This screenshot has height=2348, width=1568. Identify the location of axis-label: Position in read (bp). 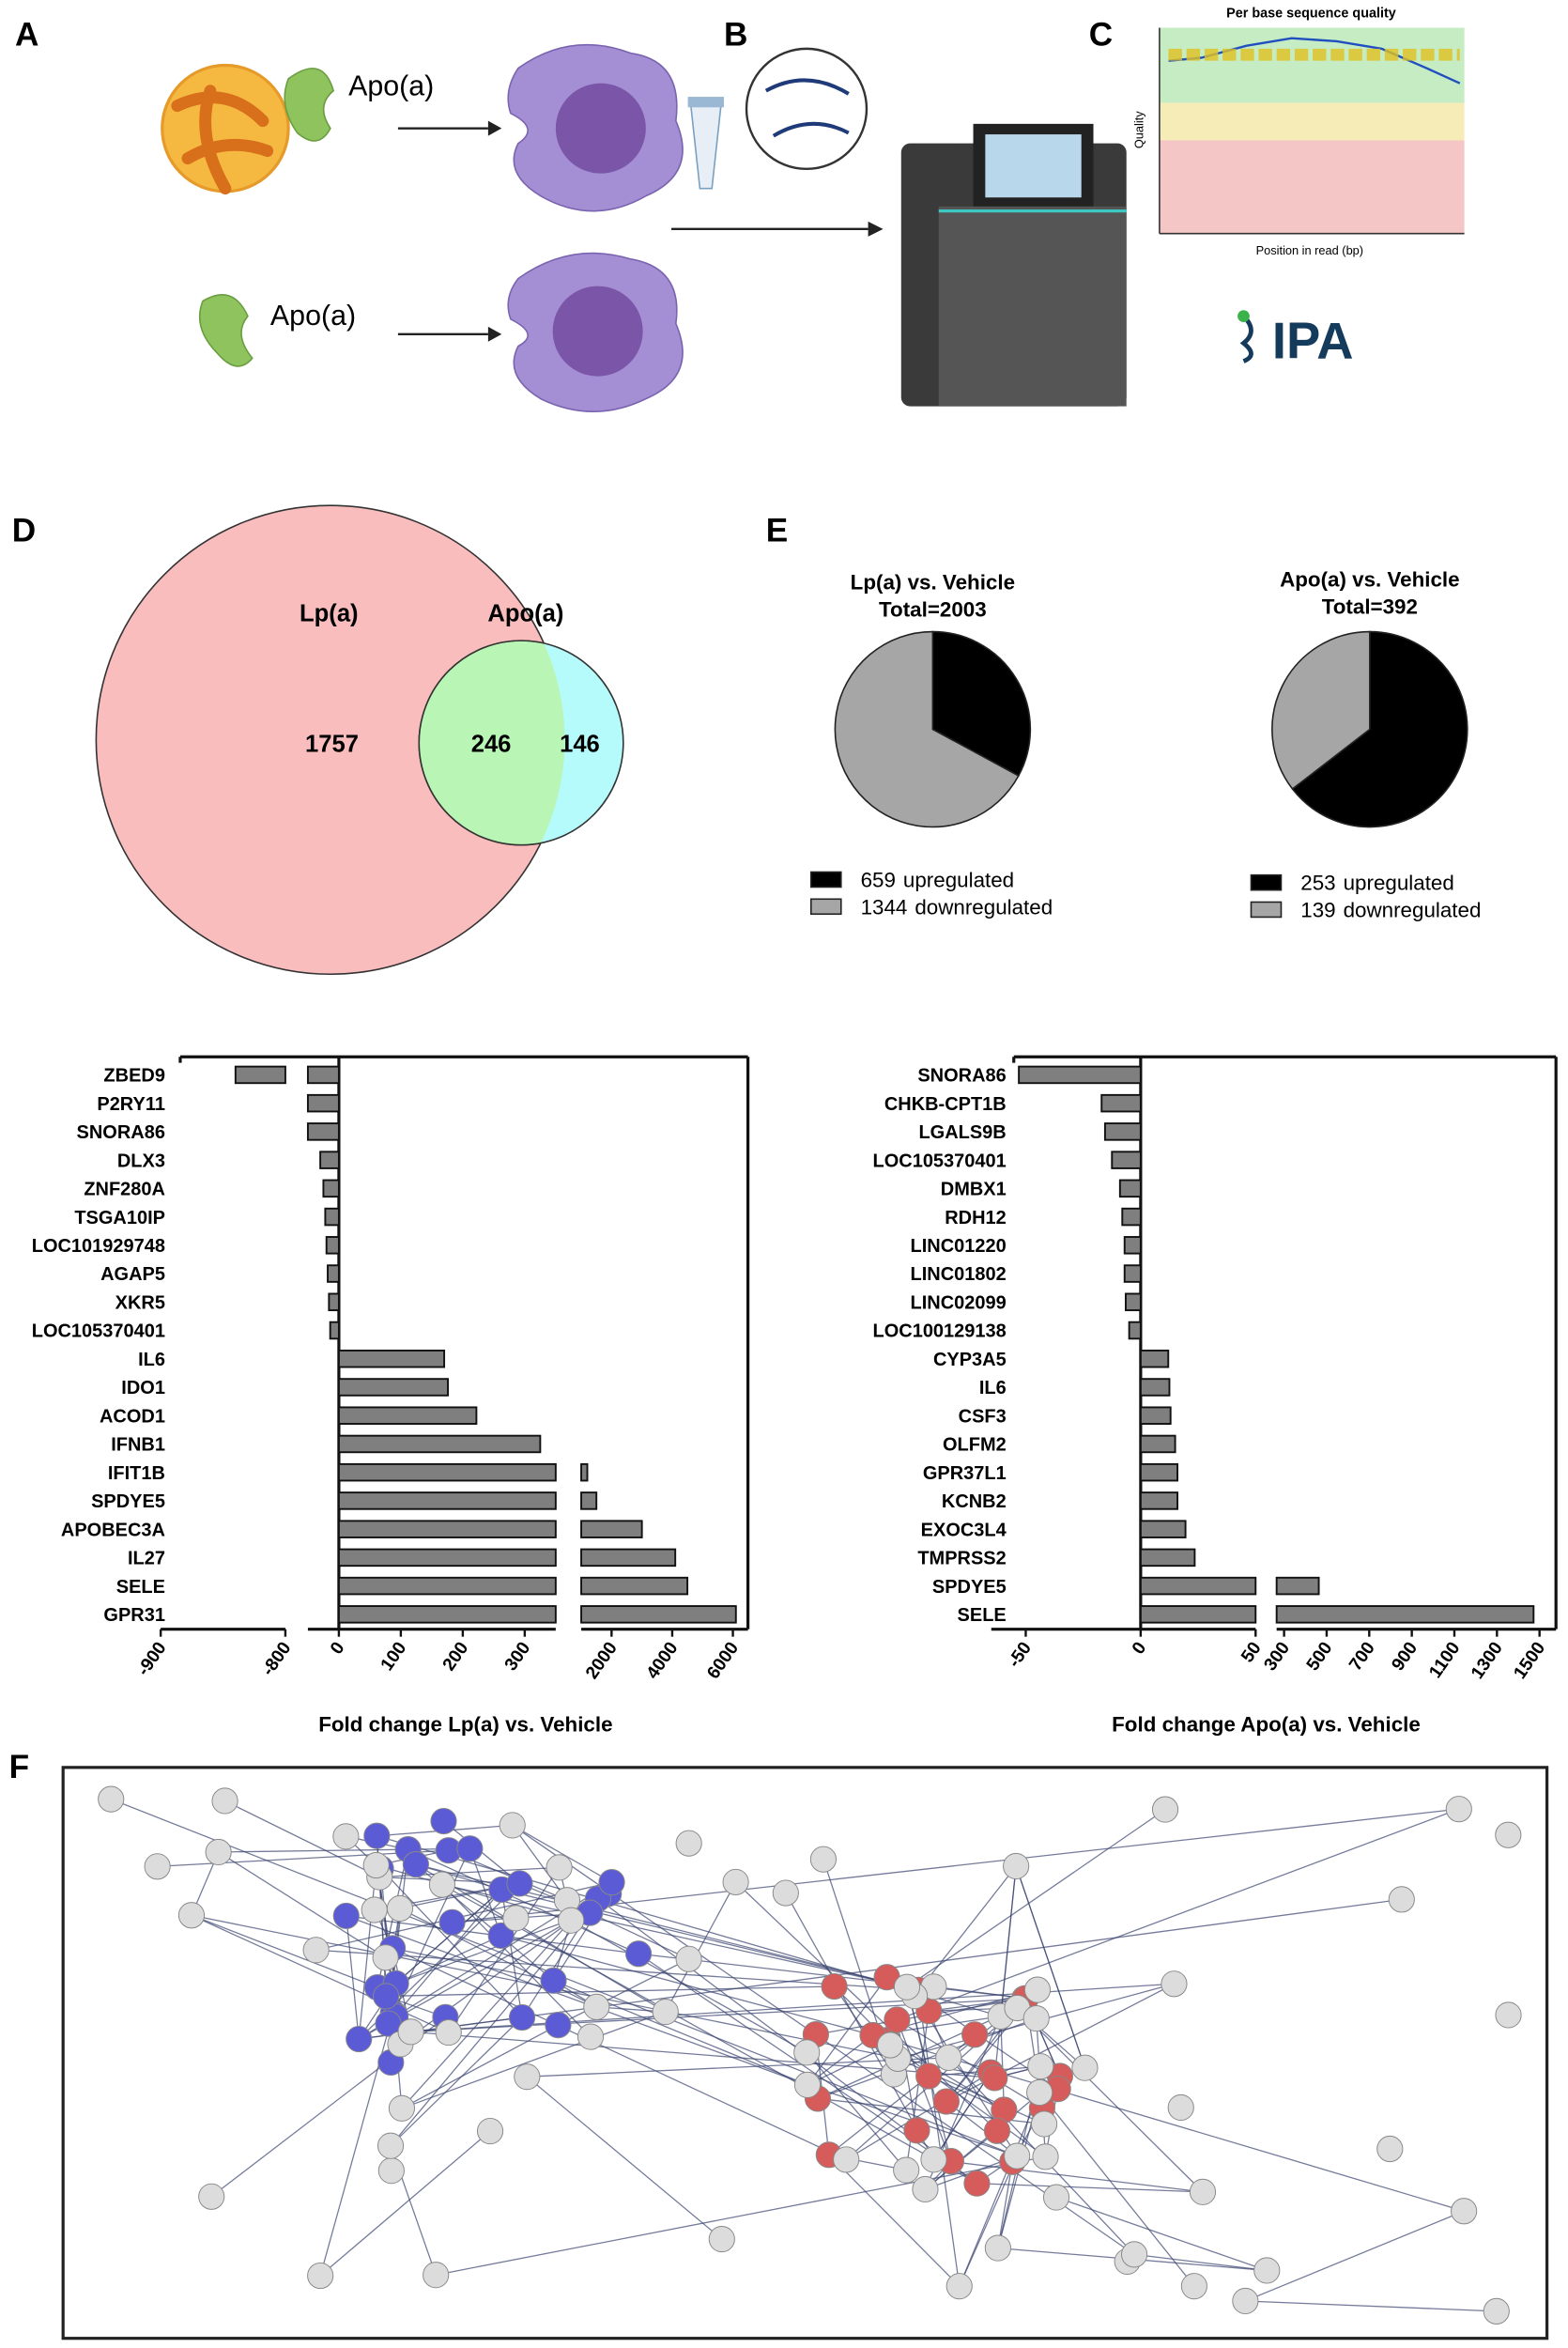
(1310, 250).